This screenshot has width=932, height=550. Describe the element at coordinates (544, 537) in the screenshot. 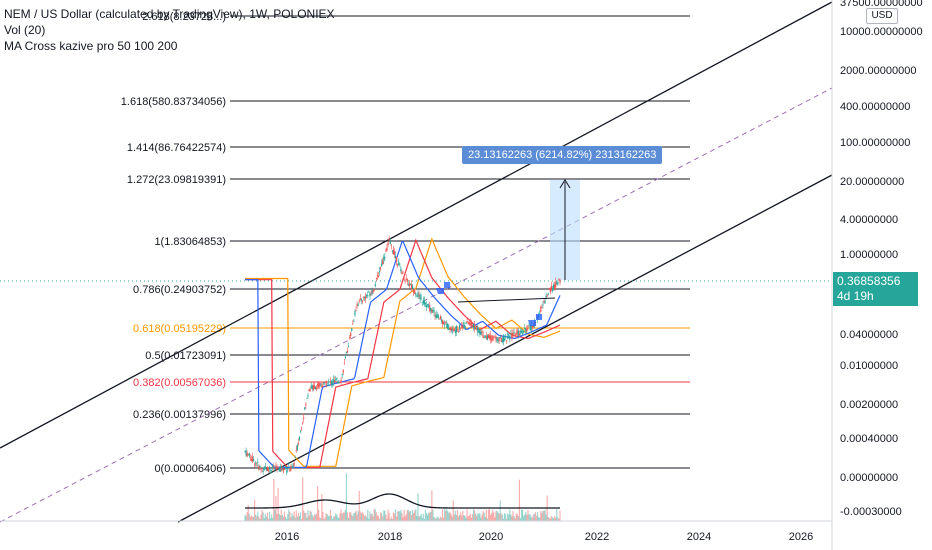

I see `time-axis: 2016 2018 2020 2022 2024 2026` at that location.